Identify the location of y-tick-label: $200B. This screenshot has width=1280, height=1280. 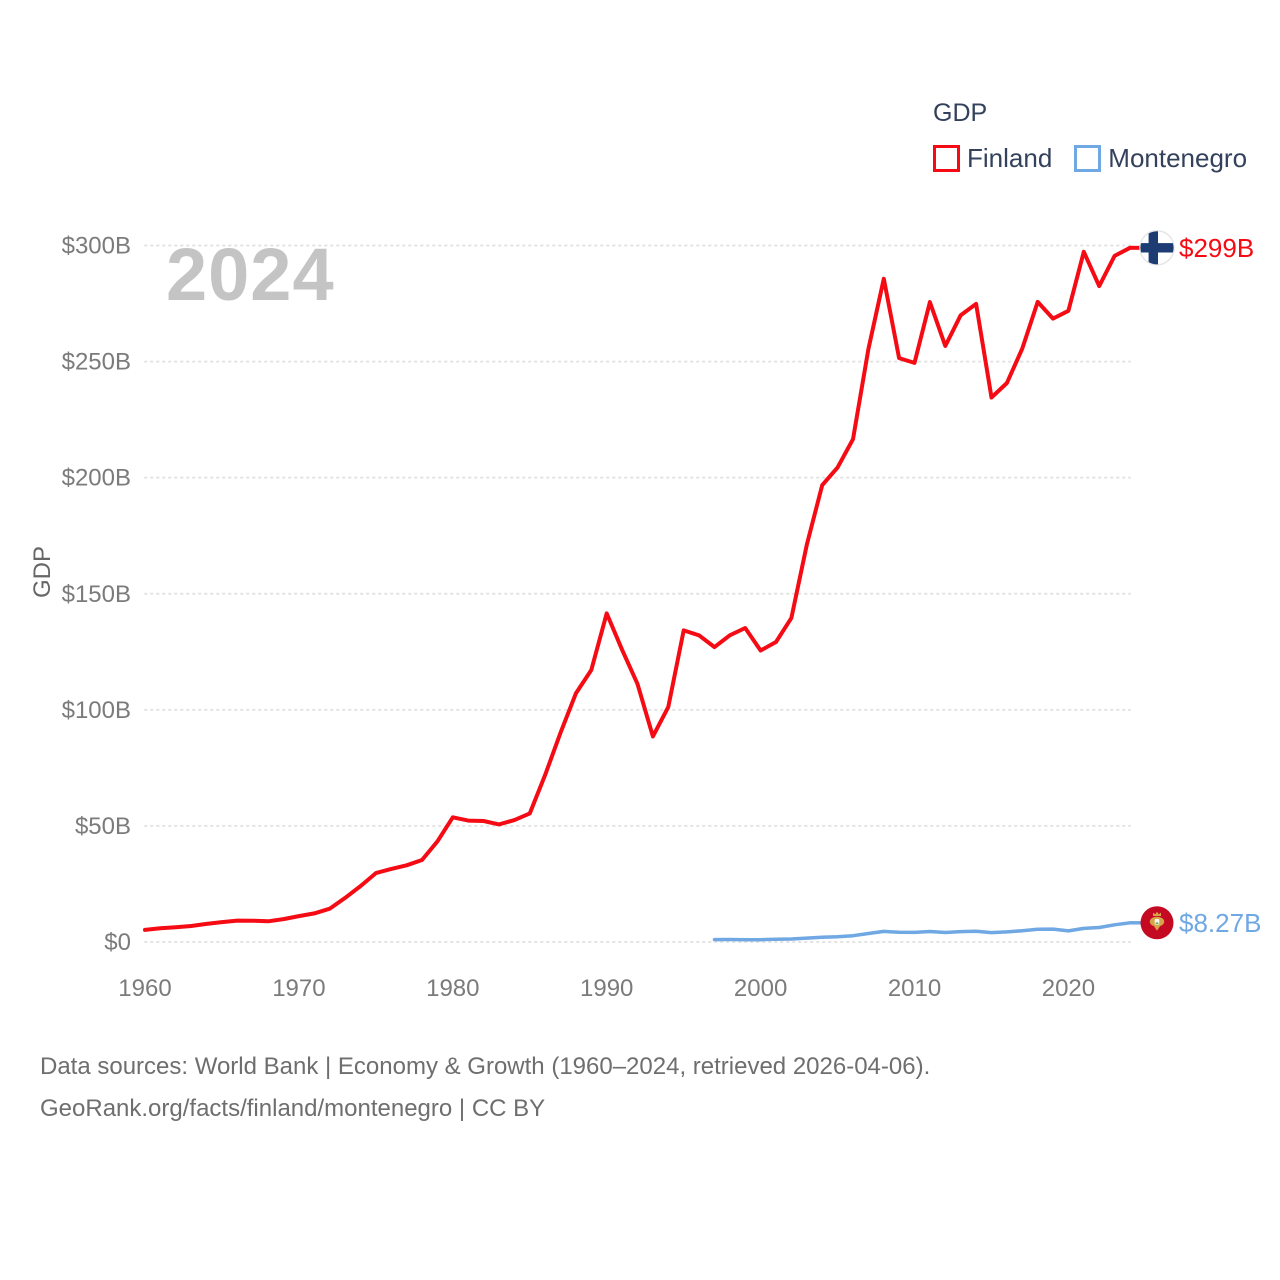
(96, 478).